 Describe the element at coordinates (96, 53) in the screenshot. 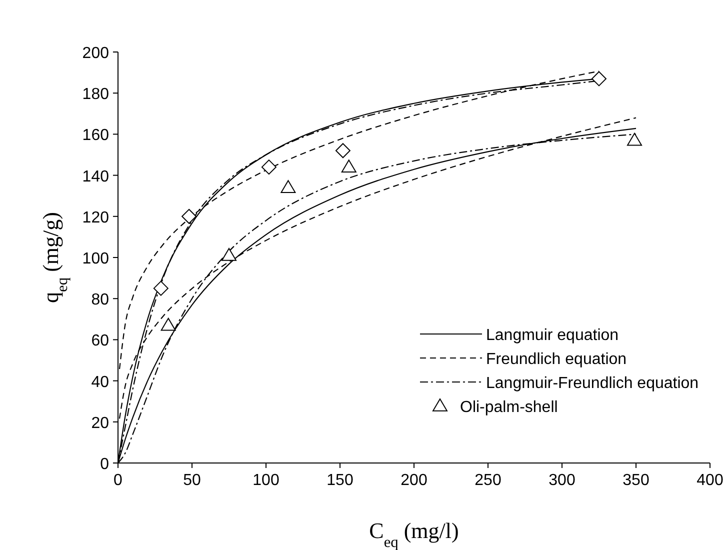

I see `y-tick-label: 200` at that location.